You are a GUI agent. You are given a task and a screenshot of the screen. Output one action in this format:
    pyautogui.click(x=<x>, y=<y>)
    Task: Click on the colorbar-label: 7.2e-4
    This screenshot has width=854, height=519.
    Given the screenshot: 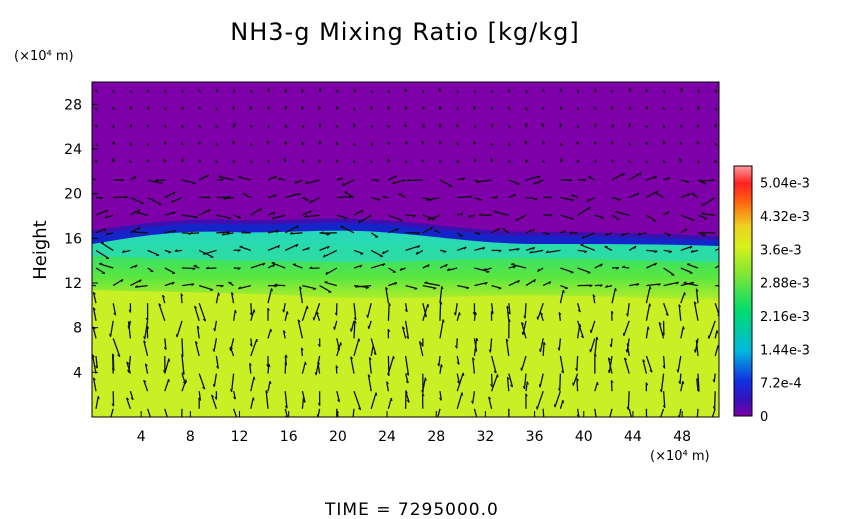 What is the action you would take?
    pyautogui.click(x=781, y=384)
    